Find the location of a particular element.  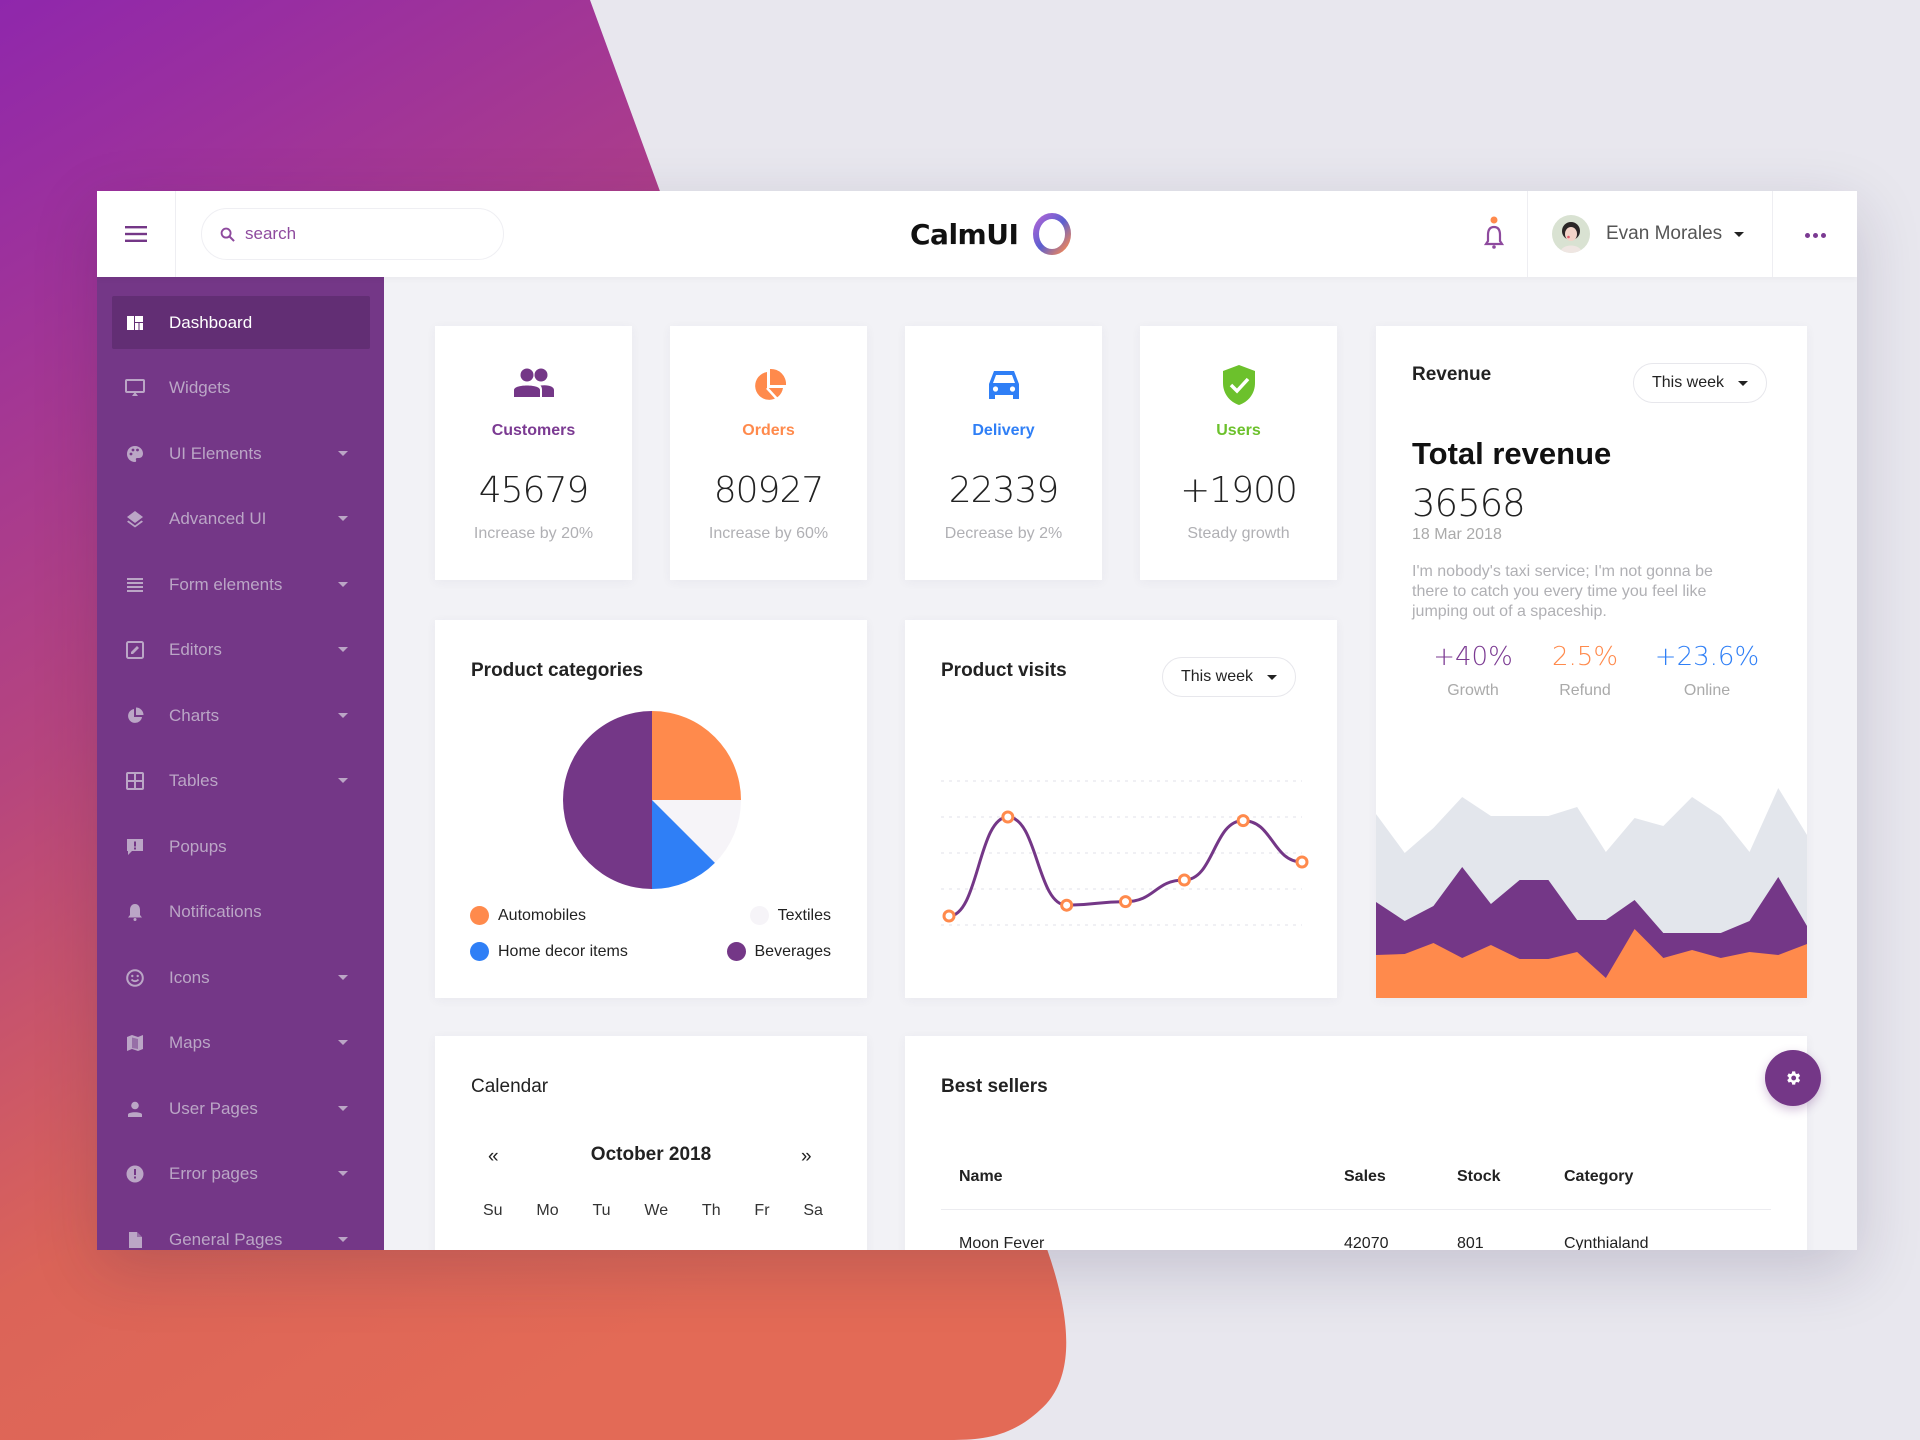

stat-subtext: Increase by 60% is located at coordinates (768, 533).